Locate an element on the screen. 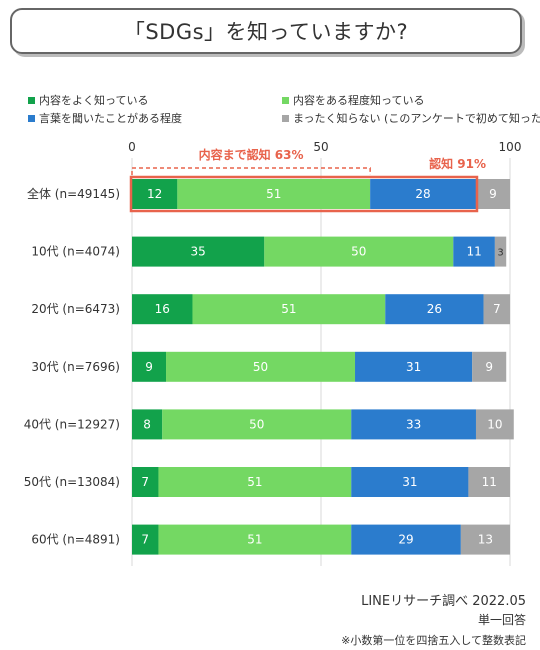  bar-value-label: 33 is located at coordinates (413, 424).